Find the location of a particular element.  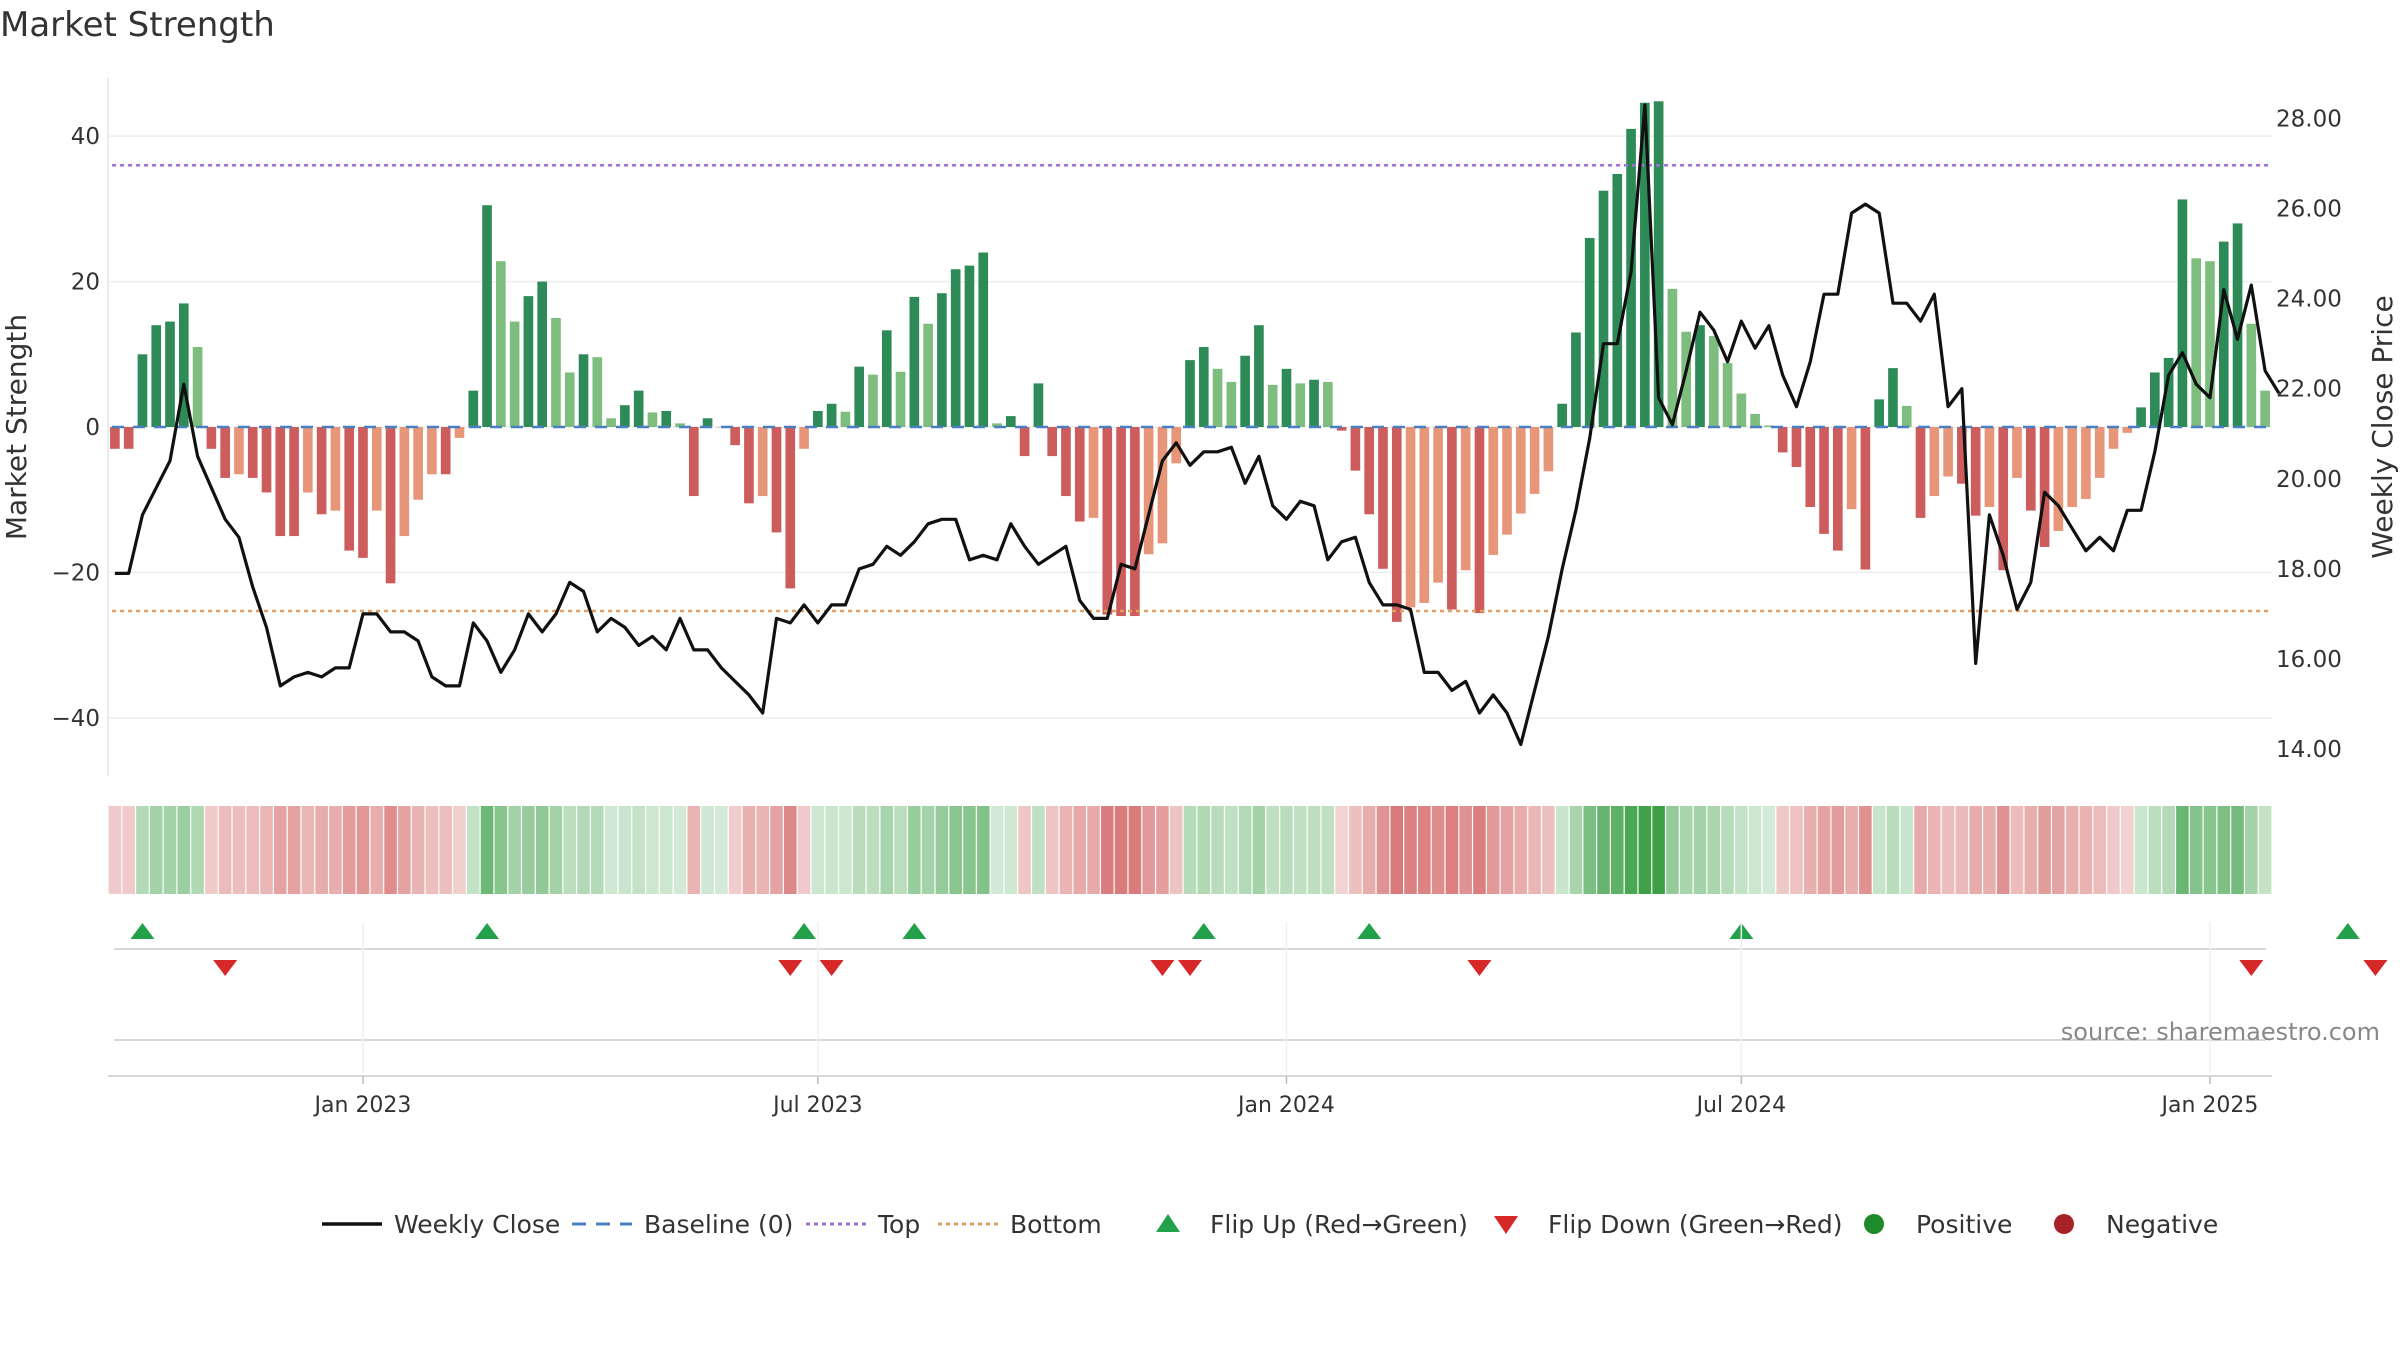

y2-tick-label: 22.00 is located at coordinates (2309, 390).